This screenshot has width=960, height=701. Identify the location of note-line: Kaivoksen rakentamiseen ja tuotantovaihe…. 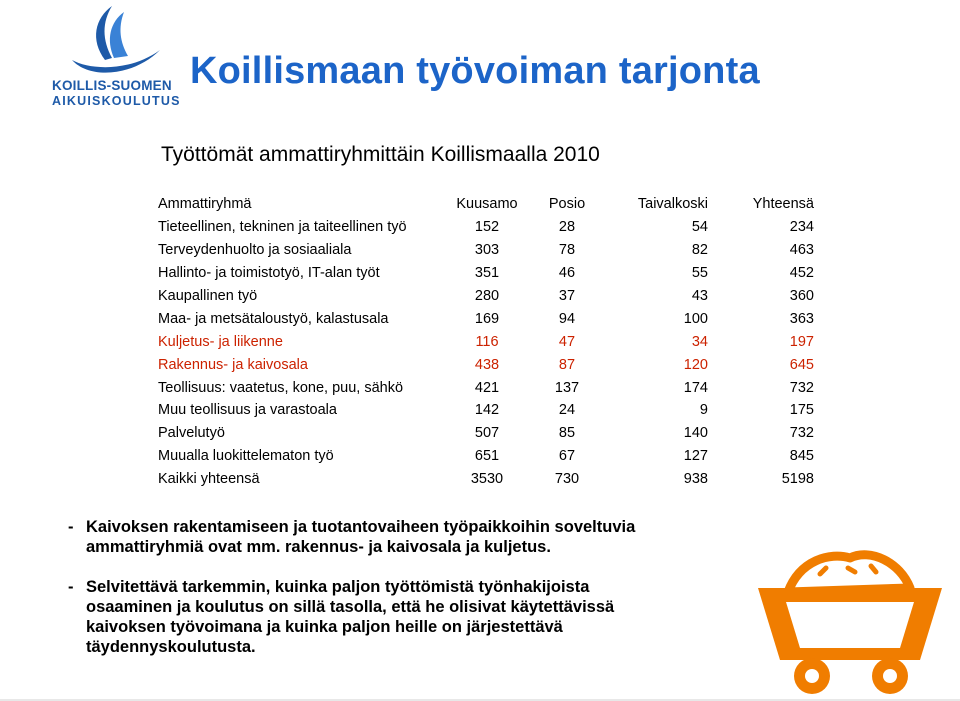
(361, 527).